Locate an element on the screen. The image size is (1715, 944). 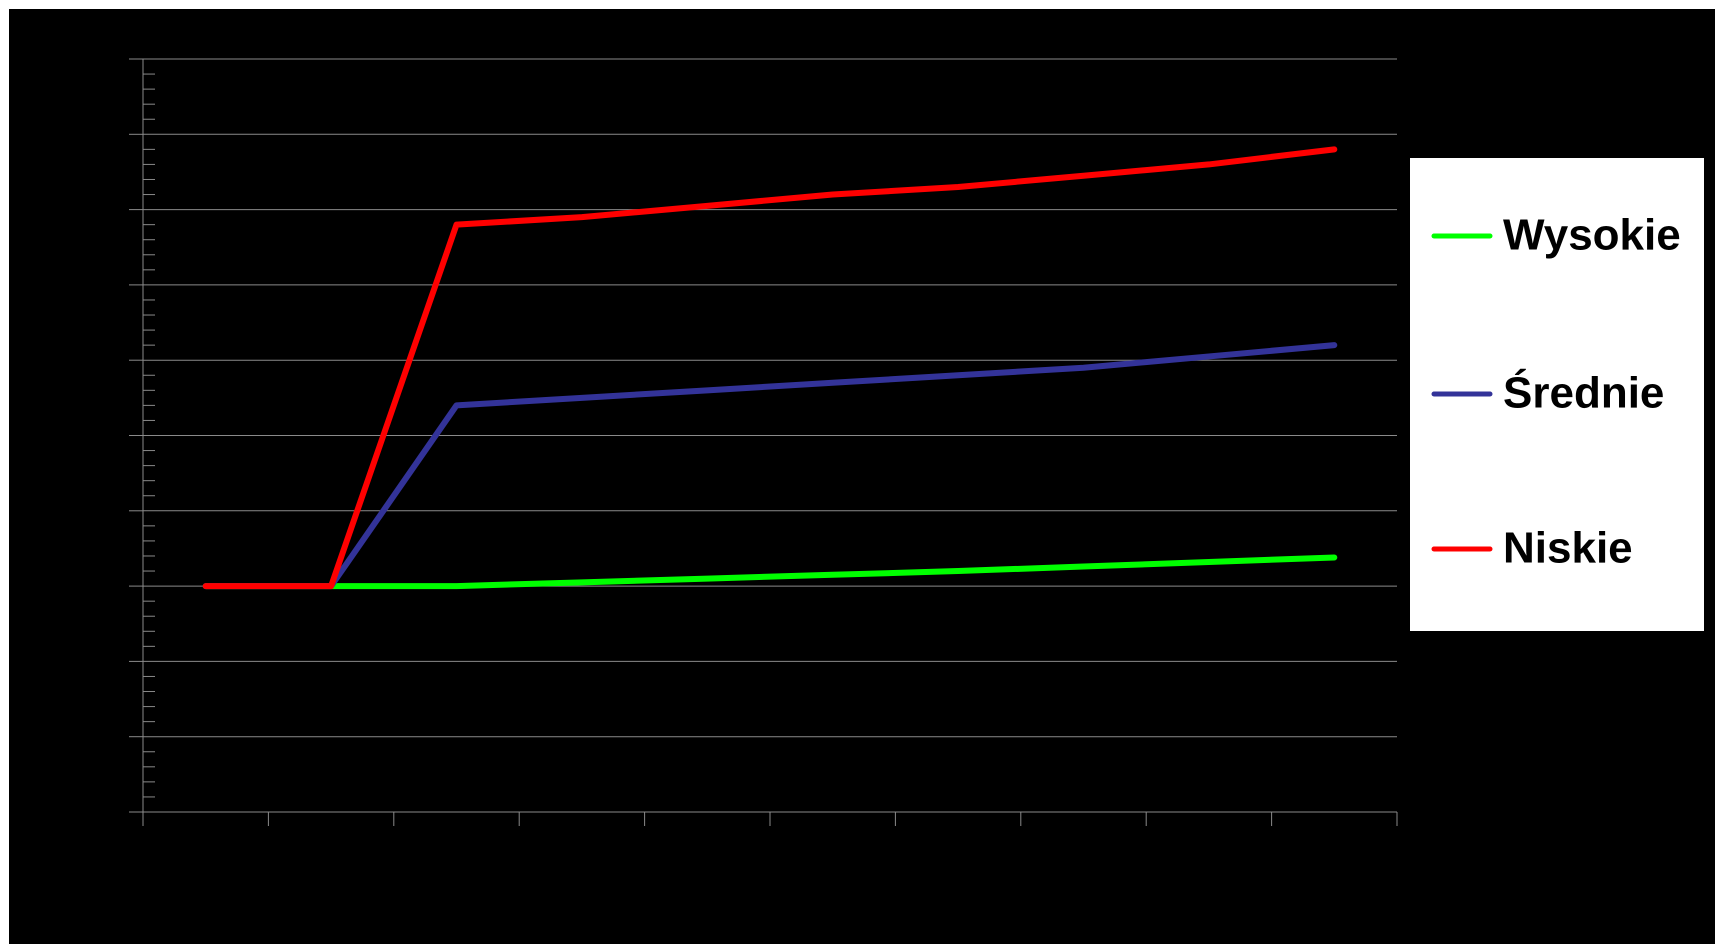
legend-label: Wysokie is located at coordinates (1592, 235).